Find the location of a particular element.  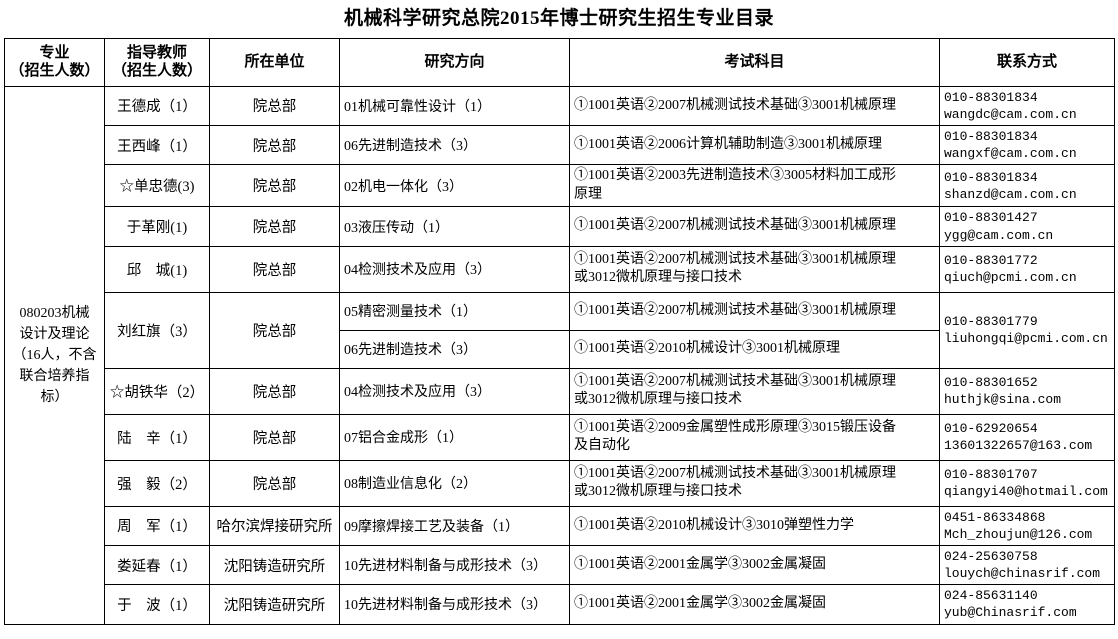

direction-cell: 01机械可靠性设计（1） is located at coordinates (454, 106).